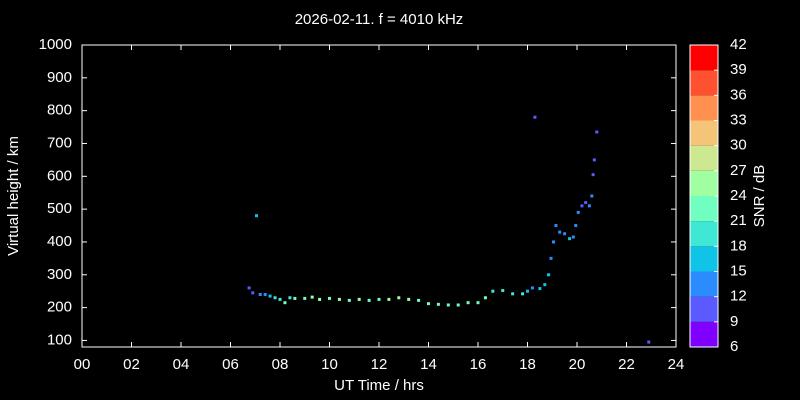  I want to click on x-tick-label: 06, so click(230, 364).